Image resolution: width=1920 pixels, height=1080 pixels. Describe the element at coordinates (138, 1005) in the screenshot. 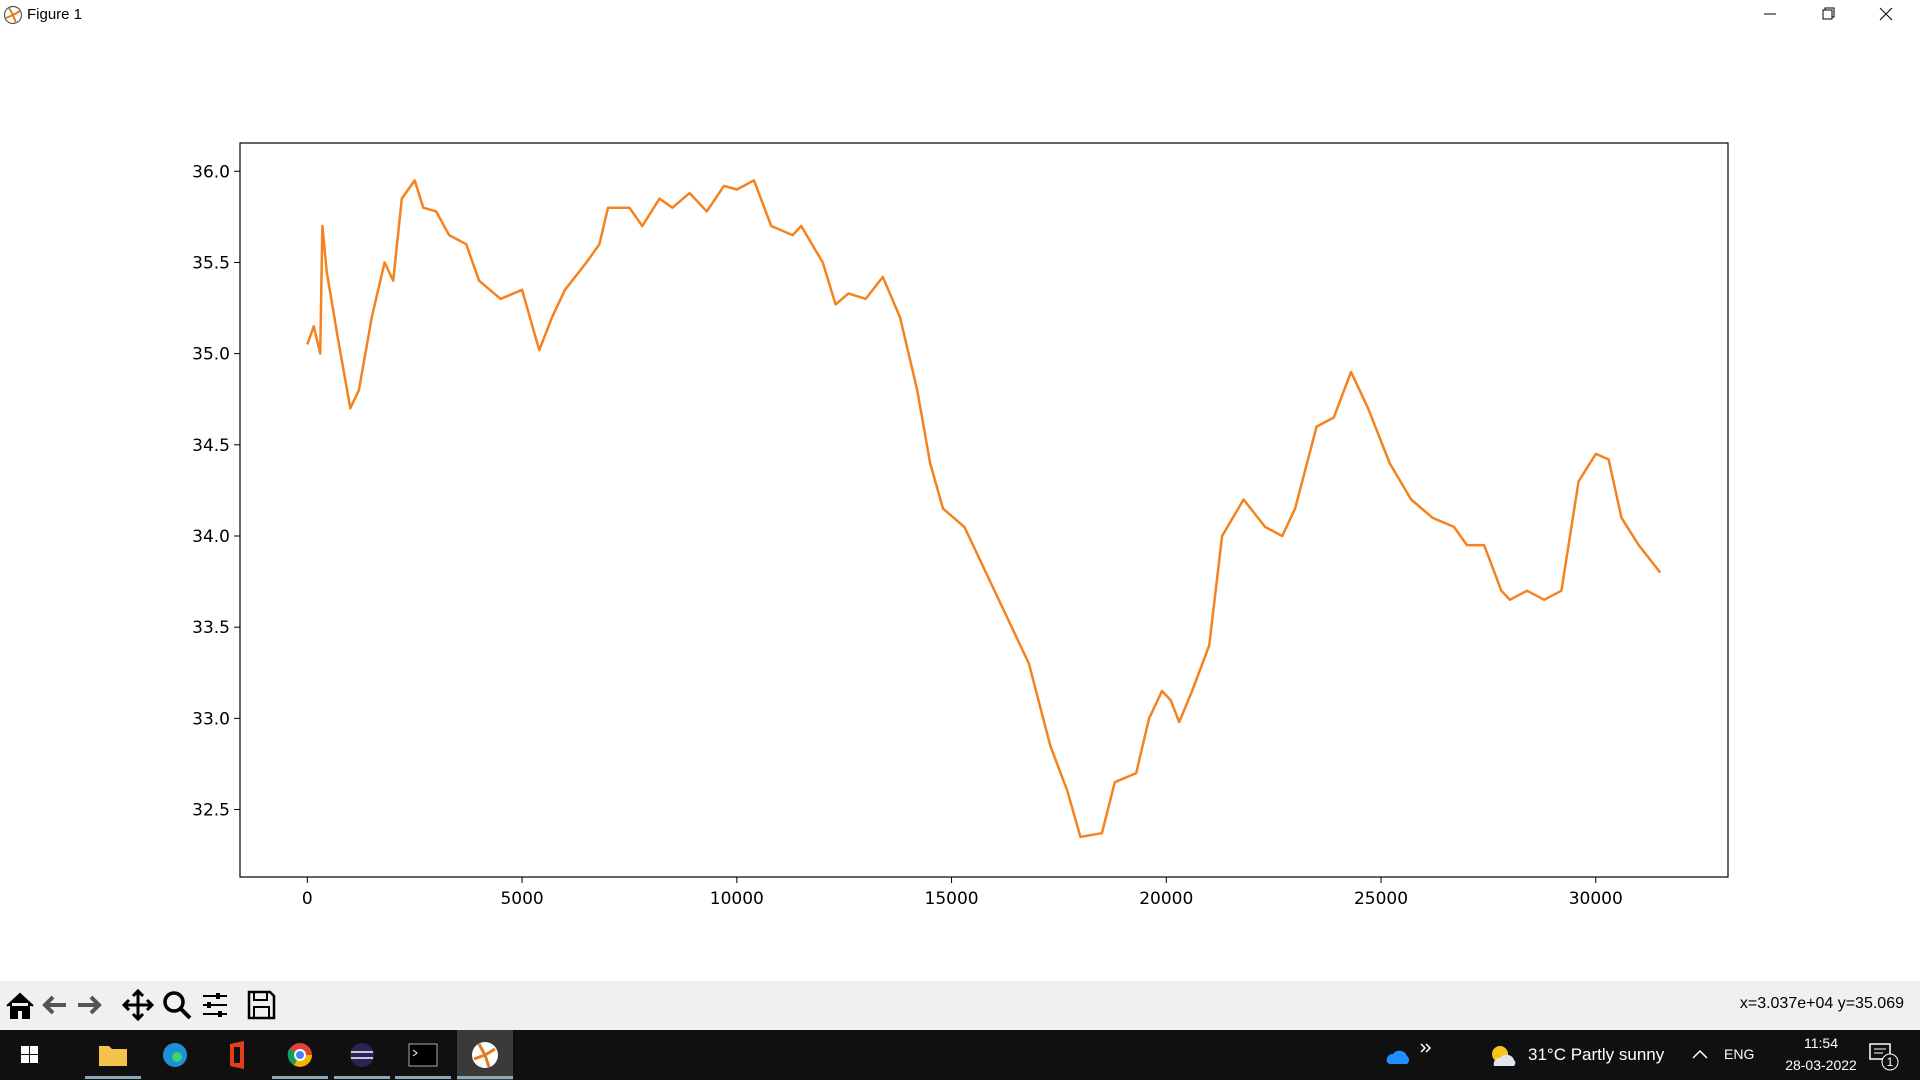

I see `pan-button` at that location.